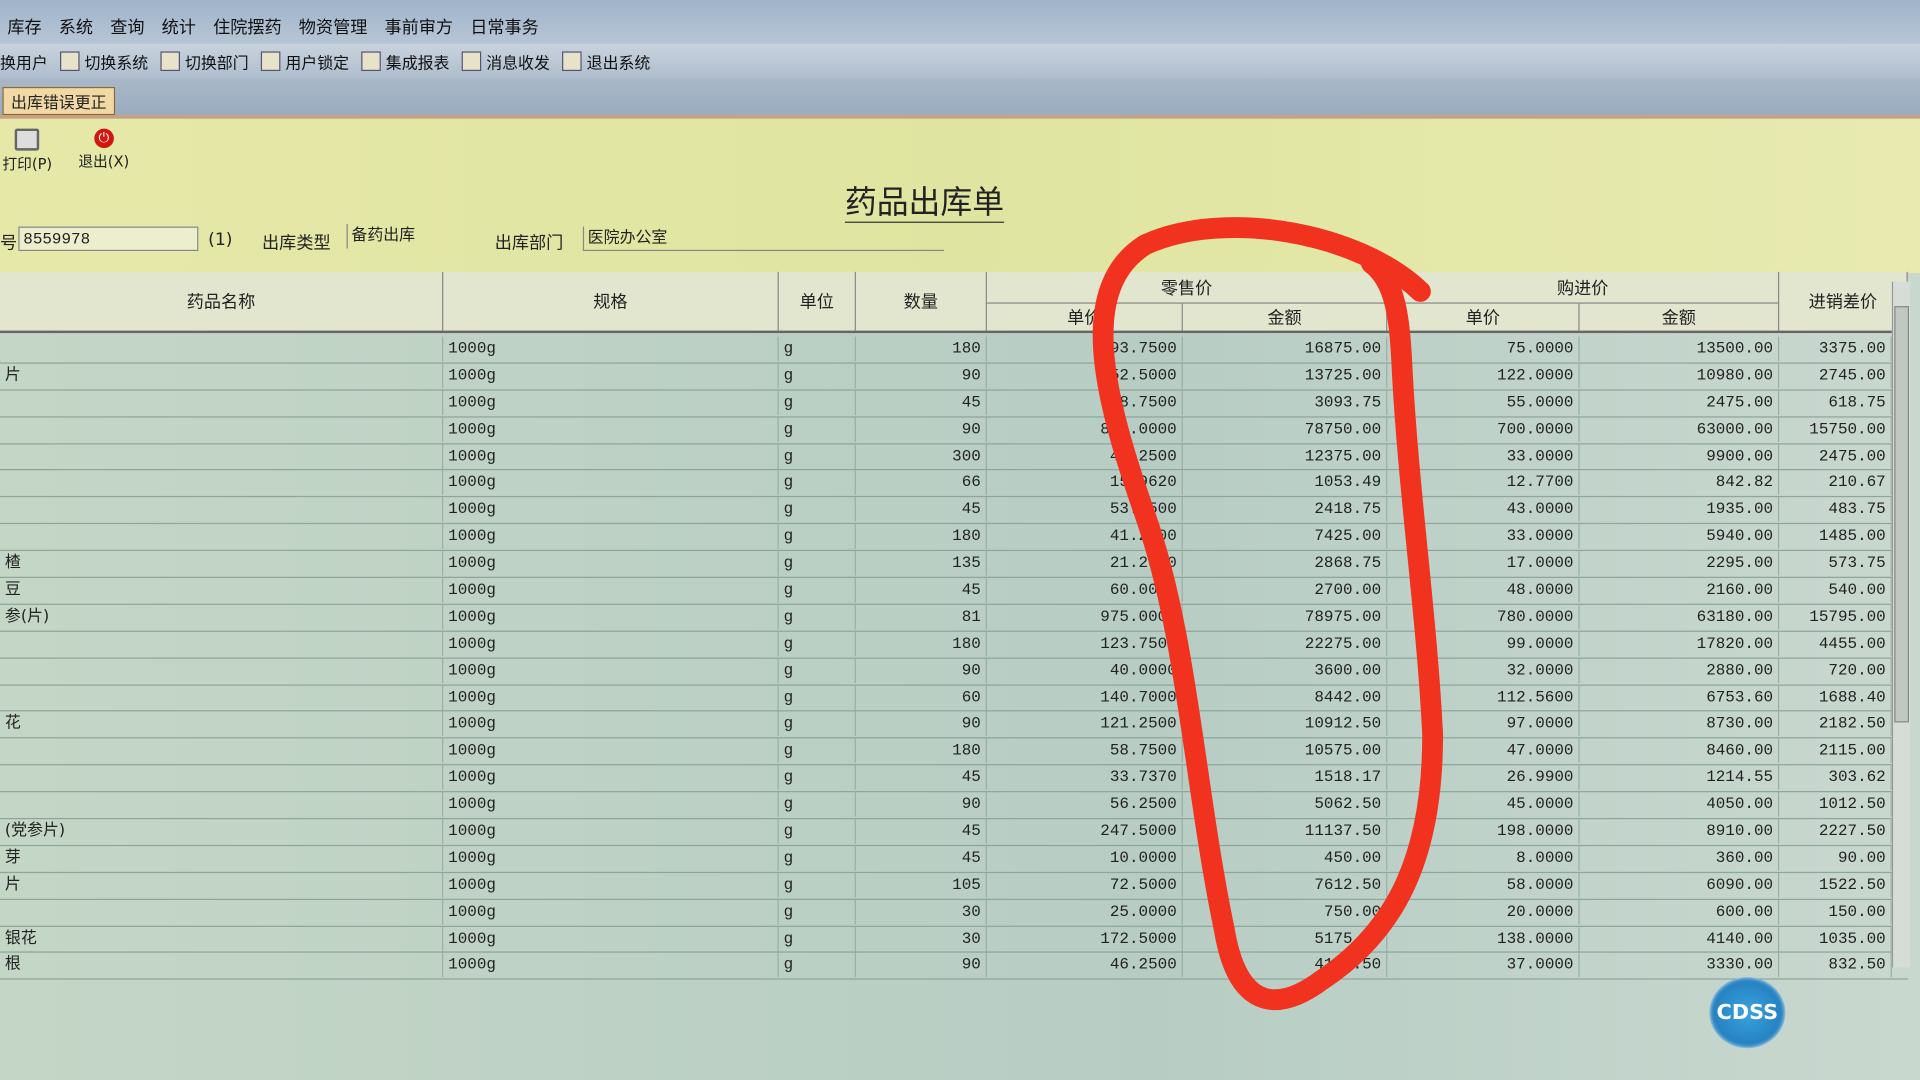  I want to click on cell-diff: 210.67, so click(1835, 483).